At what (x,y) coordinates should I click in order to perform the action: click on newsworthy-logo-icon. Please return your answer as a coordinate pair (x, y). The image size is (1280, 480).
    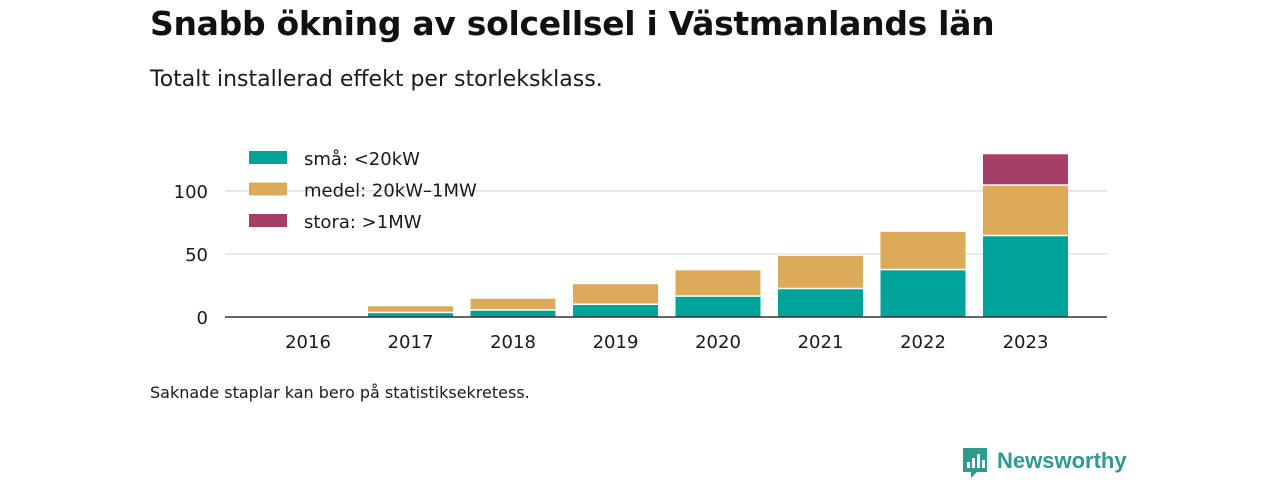
    Looking at the image, I should click on (975, 463).